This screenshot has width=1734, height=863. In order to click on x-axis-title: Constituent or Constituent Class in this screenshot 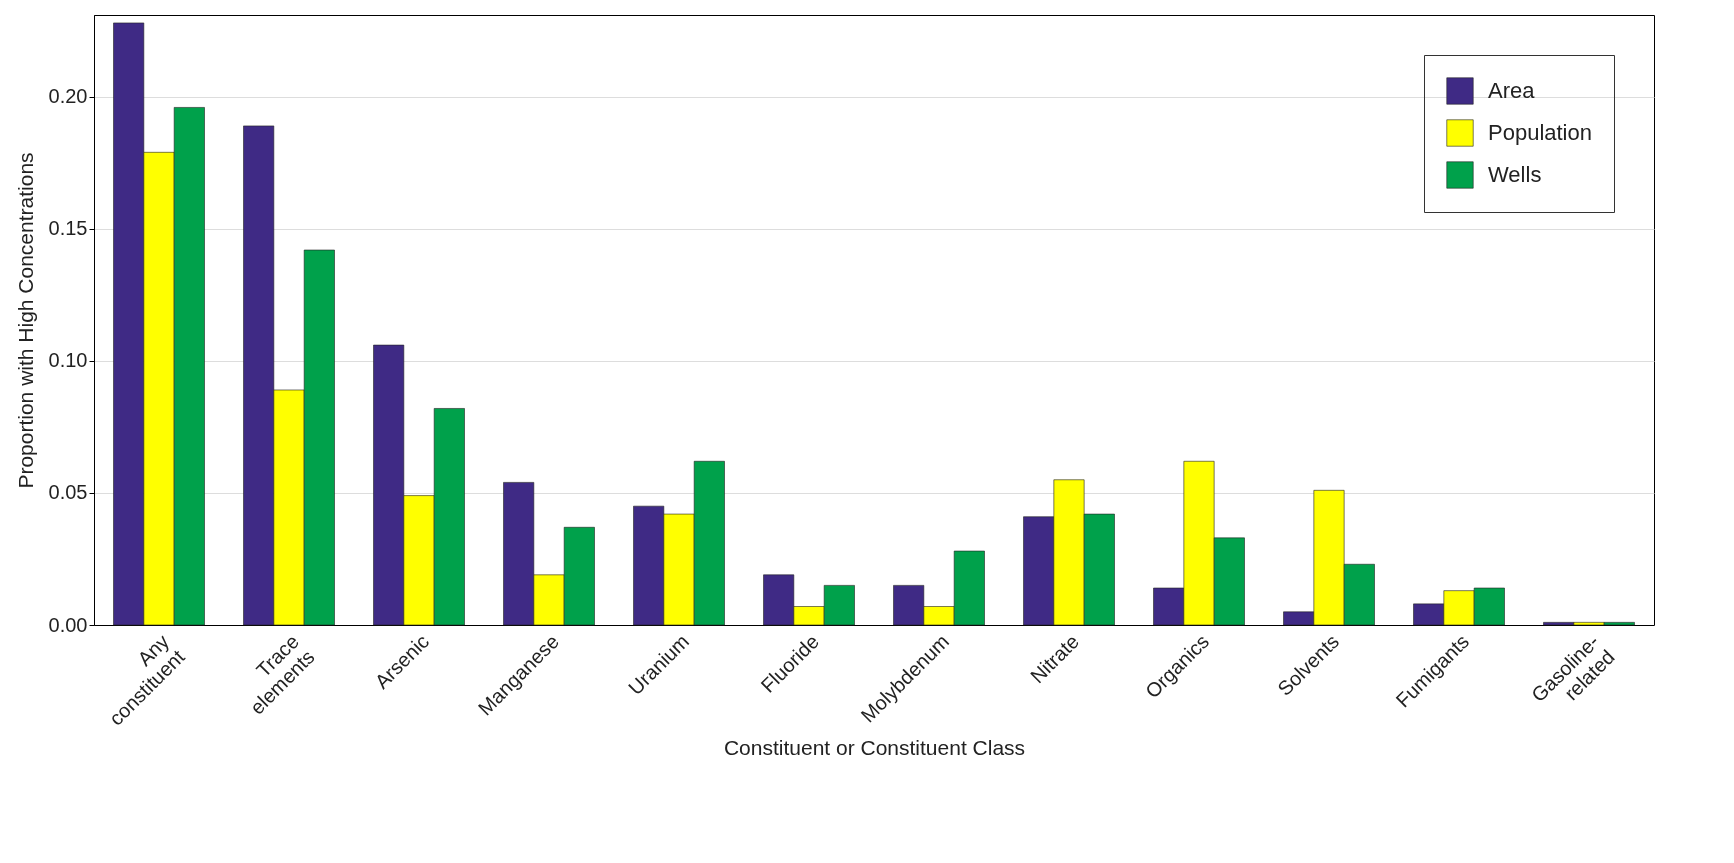, I will do `click(874, 747)`.